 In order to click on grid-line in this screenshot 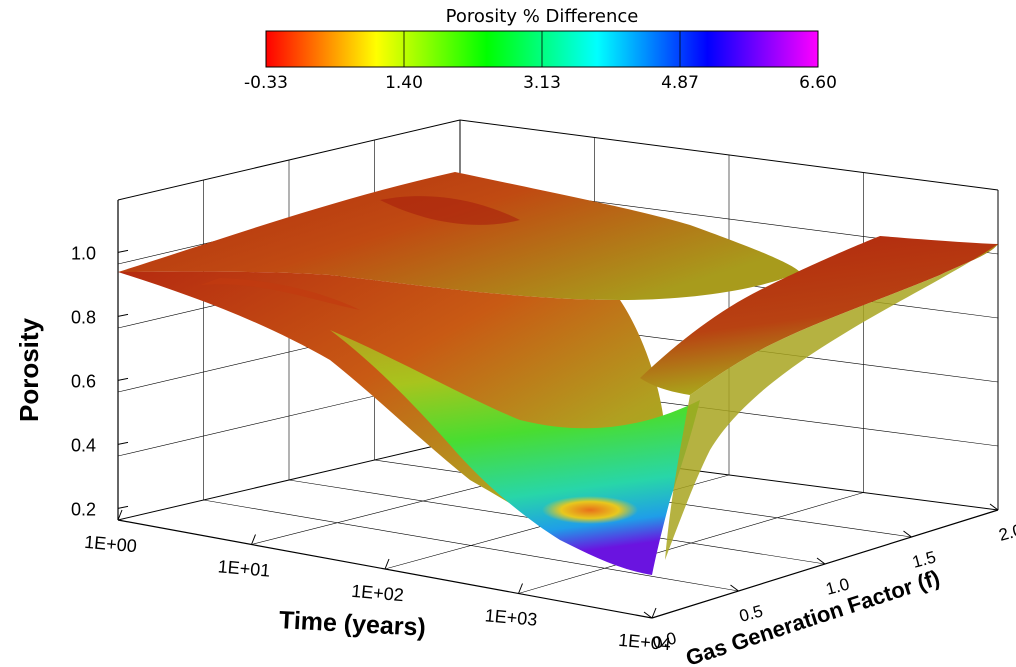, I will do `click(691, 543)`.